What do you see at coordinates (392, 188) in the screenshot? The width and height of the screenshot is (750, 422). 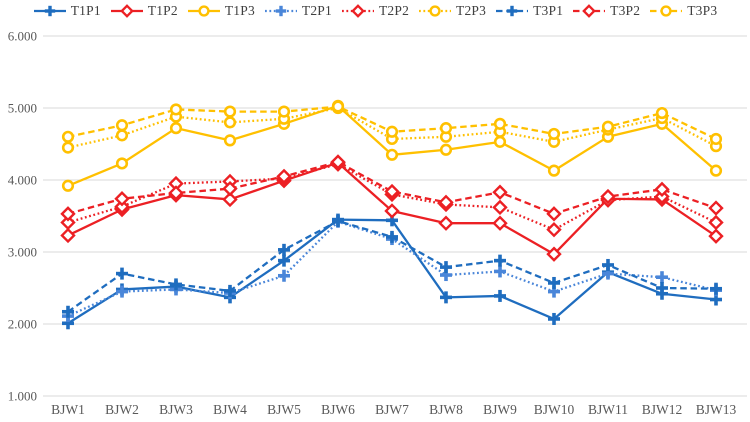 I see `series-T3P2` at bounding box center [392, 188].